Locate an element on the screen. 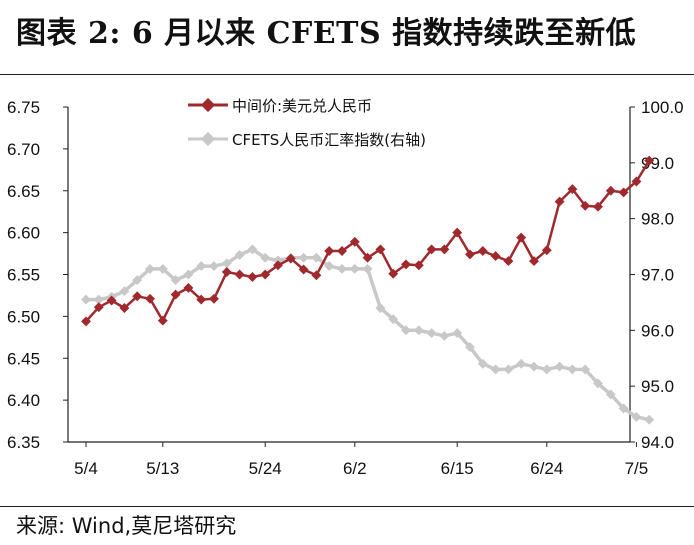  x-tick-label: 5/4 is located at coordinates (86, 468).